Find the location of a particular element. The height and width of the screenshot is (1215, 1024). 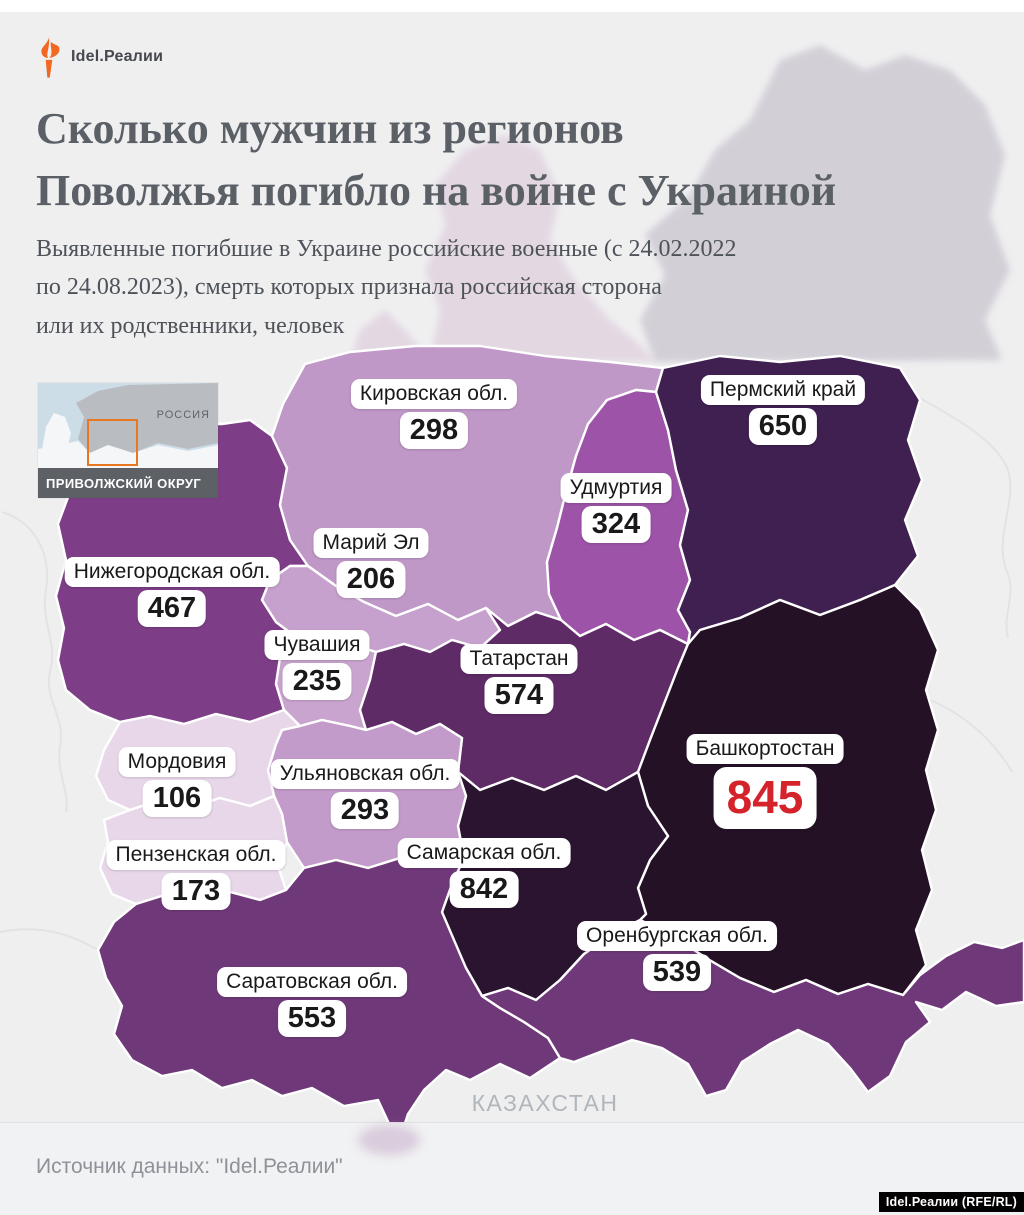

kazakhstan-label: КАЗАХСТАН is located at coordinates (545, 1103).